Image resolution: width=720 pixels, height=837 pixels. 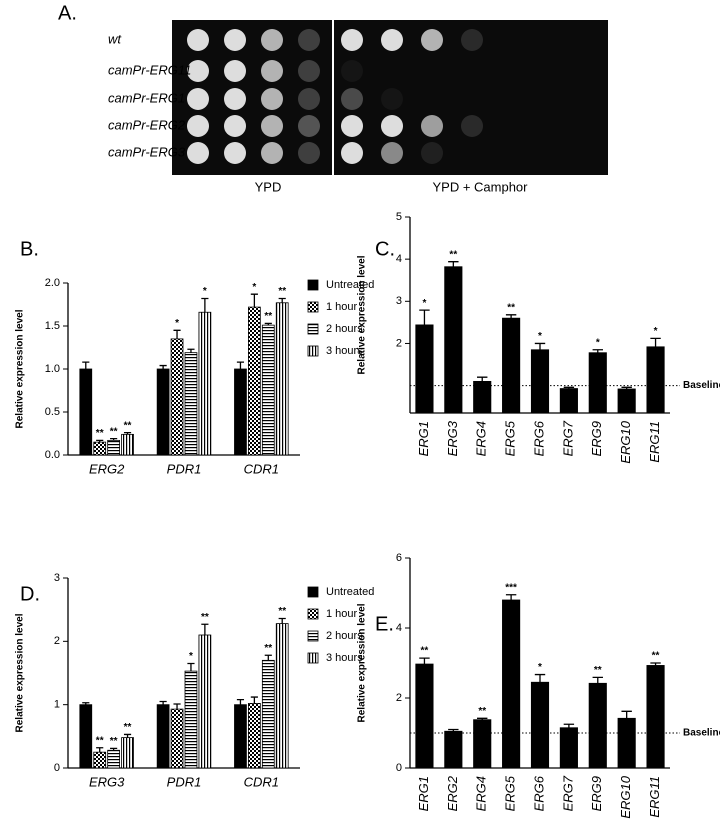 What do you see at coordinates (149, 69) in the screenshot?
I see `strain-label: camPr-ERG11` at bounding box center [149, 69].